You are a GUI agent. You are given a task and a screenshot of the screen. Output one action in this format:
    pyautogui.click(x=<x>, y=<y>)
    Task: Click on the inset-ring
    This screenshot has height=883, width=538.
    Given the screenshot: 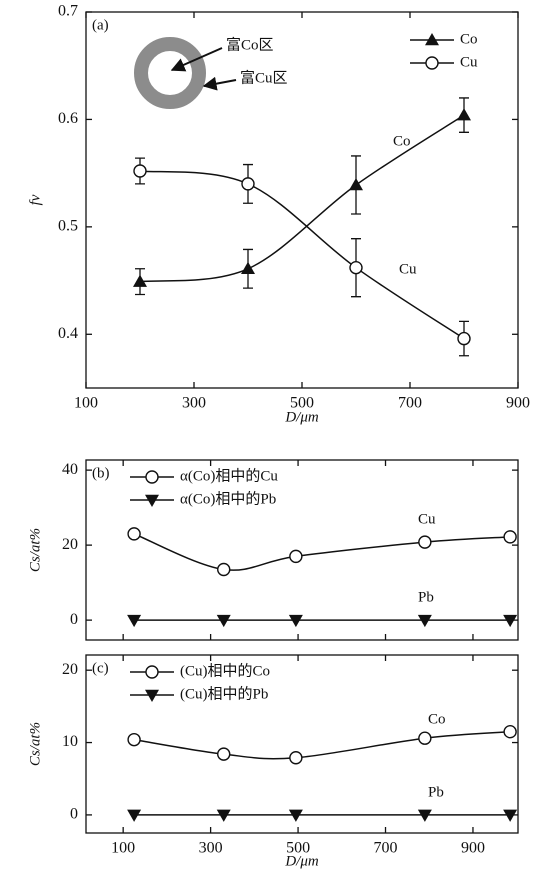 What is the action you would take?
    pyautogui.click(x=170, y=73)
    